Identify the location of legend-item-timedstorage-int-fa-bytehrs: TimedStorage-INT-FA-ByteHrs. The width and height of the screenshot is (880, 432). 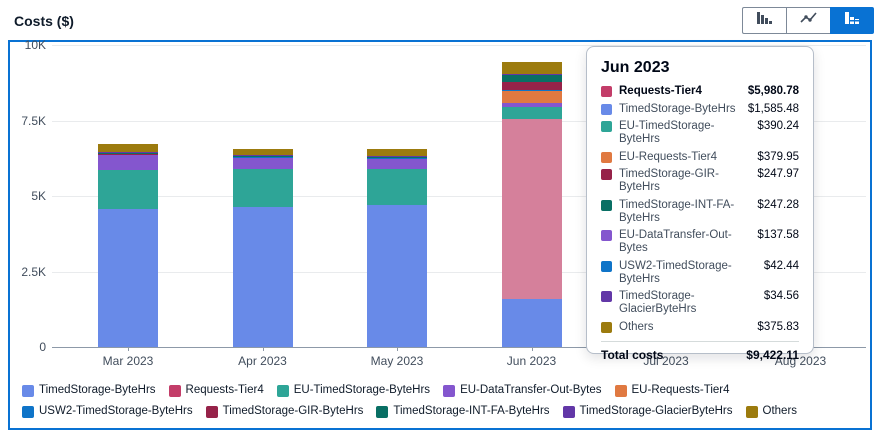
(463, 411).